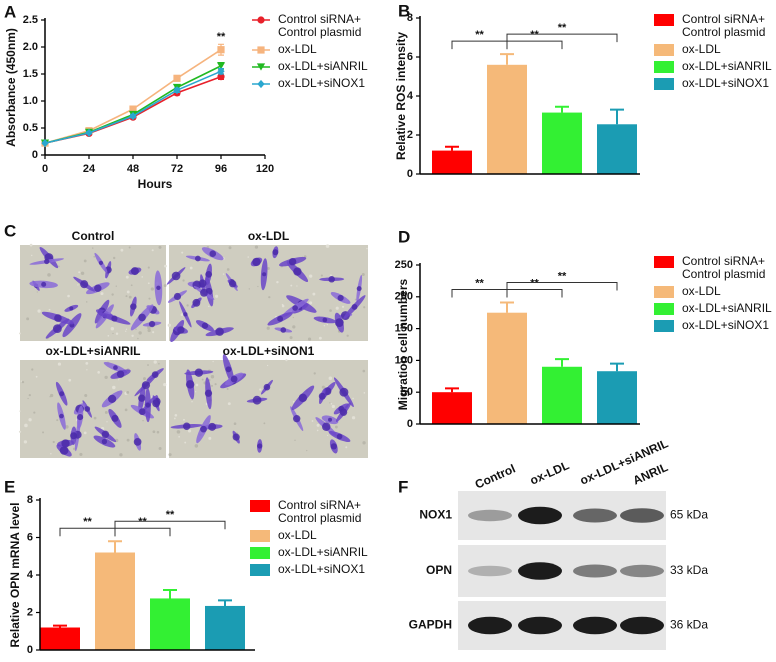  Describe the element at coordinates (404, 10) in the screenshot. I see `panel-letter: B` at that location.